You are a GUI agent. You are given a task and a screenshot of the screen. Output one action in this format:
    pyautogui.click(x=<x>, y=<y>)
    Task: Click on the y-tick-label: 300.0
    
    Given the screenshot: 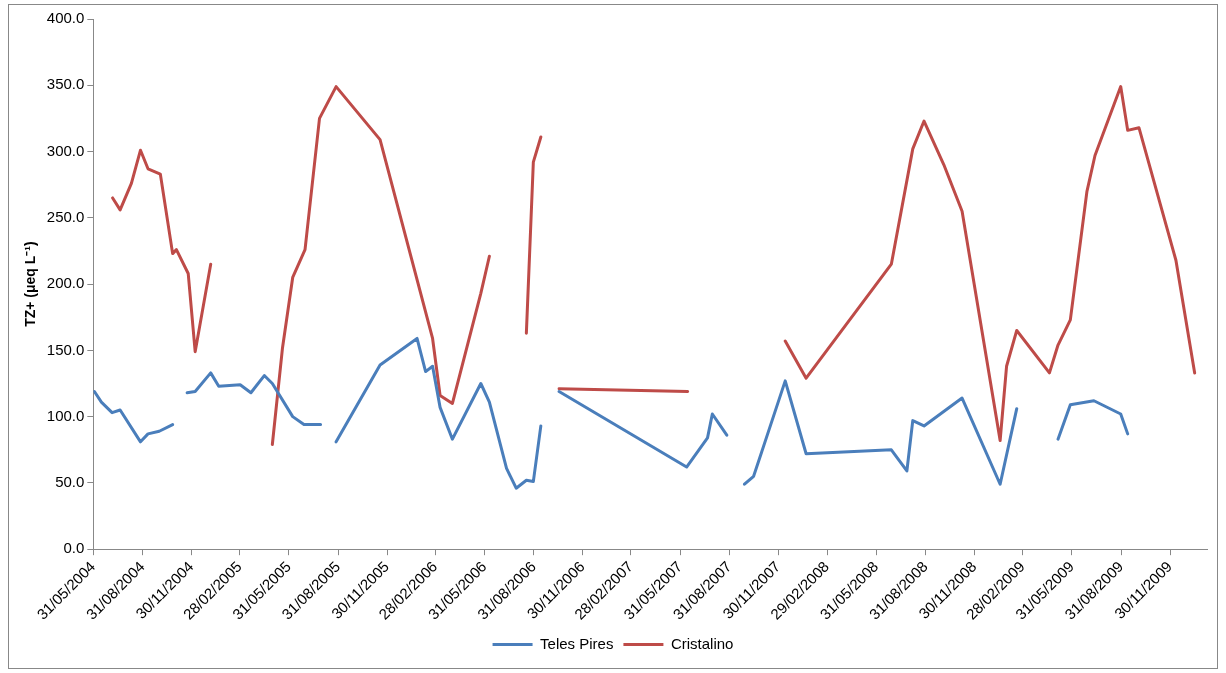 What is the action you would take?
    pyautogui.click(x=65, y=150)
    